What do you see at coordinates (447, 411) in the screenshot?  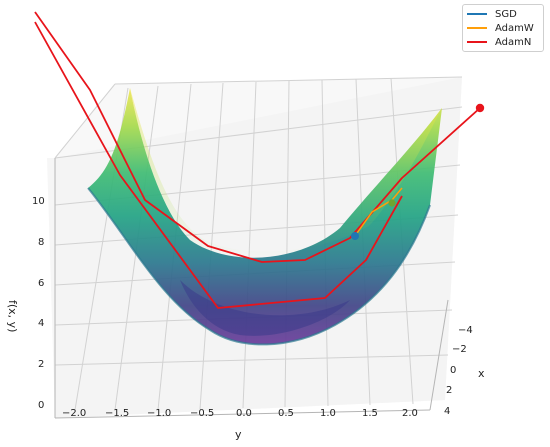 I see `x-tick-label: 4` at bounding box center [447, 411].